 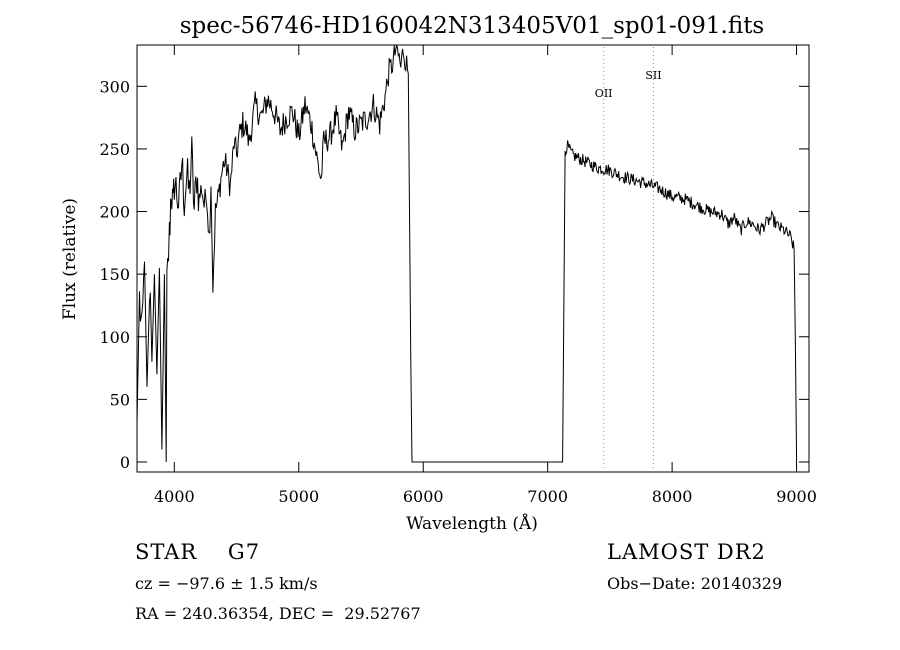 What do you see at coordinates (686, 552) in the screenshot?
I see `survey-name: LAMOST DR2` at bounding box center [686, 552].